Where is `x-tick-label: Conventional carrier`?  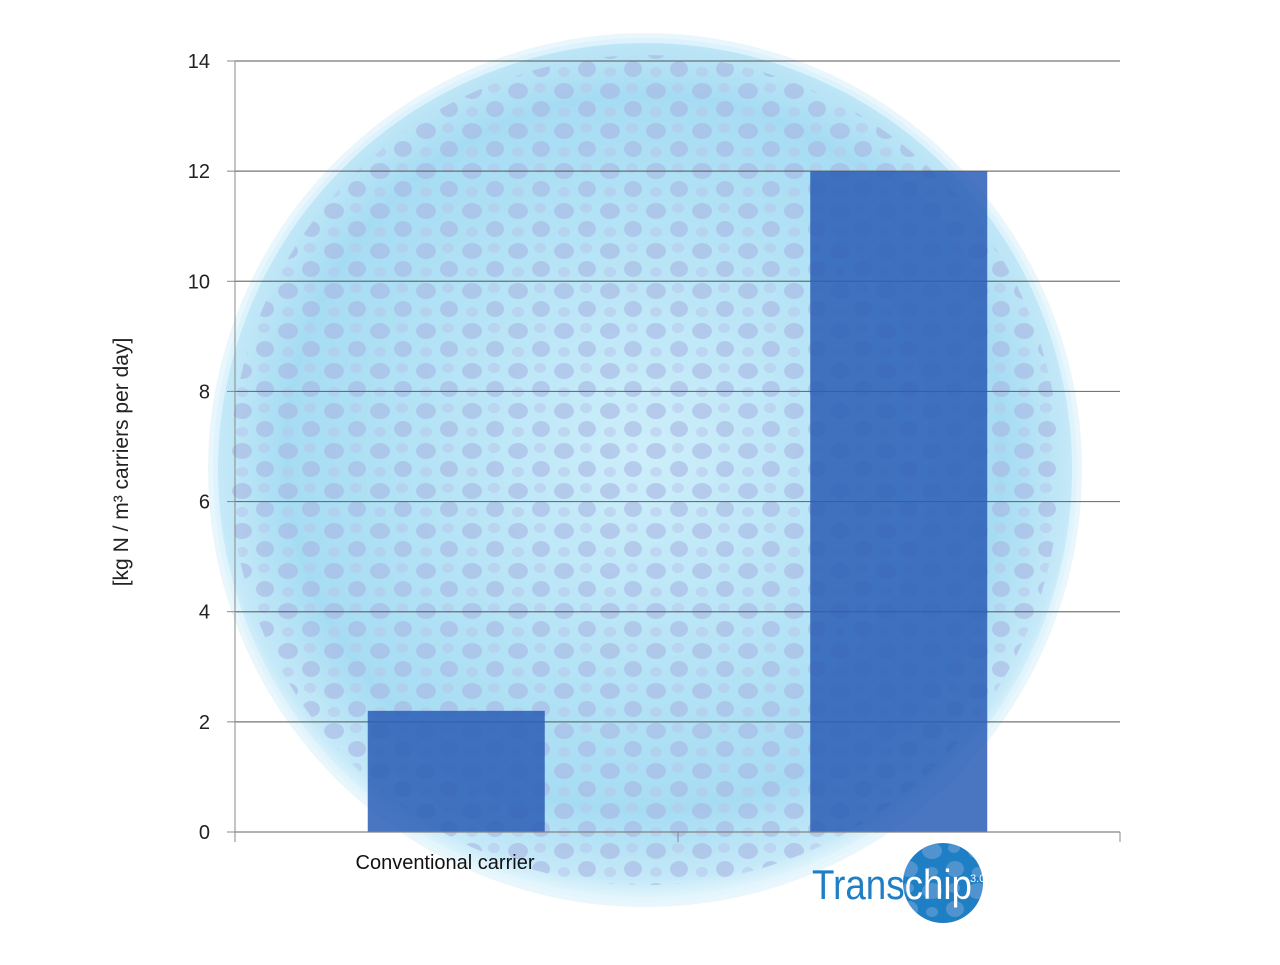 x-tick-label: Conventional carrier is located at coordinates (445, 863).